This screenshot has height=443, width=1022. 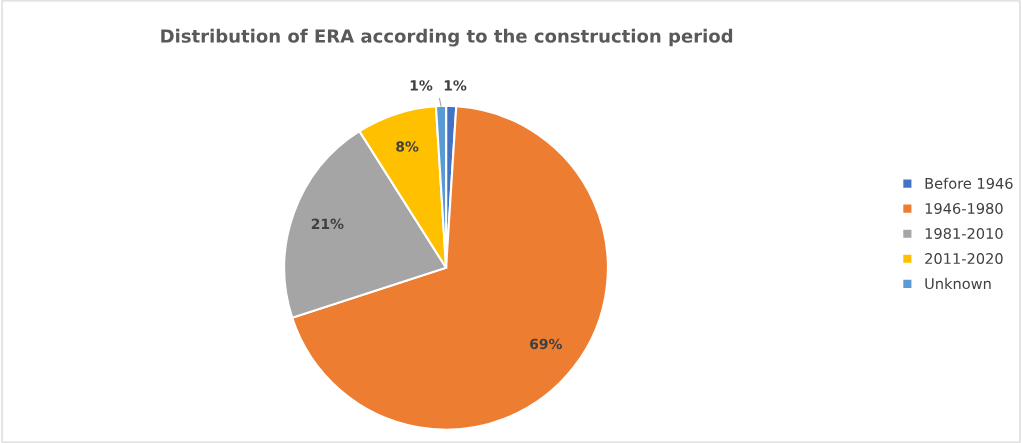 I want to click on data-label: 8%, so click(x=407, y=146).